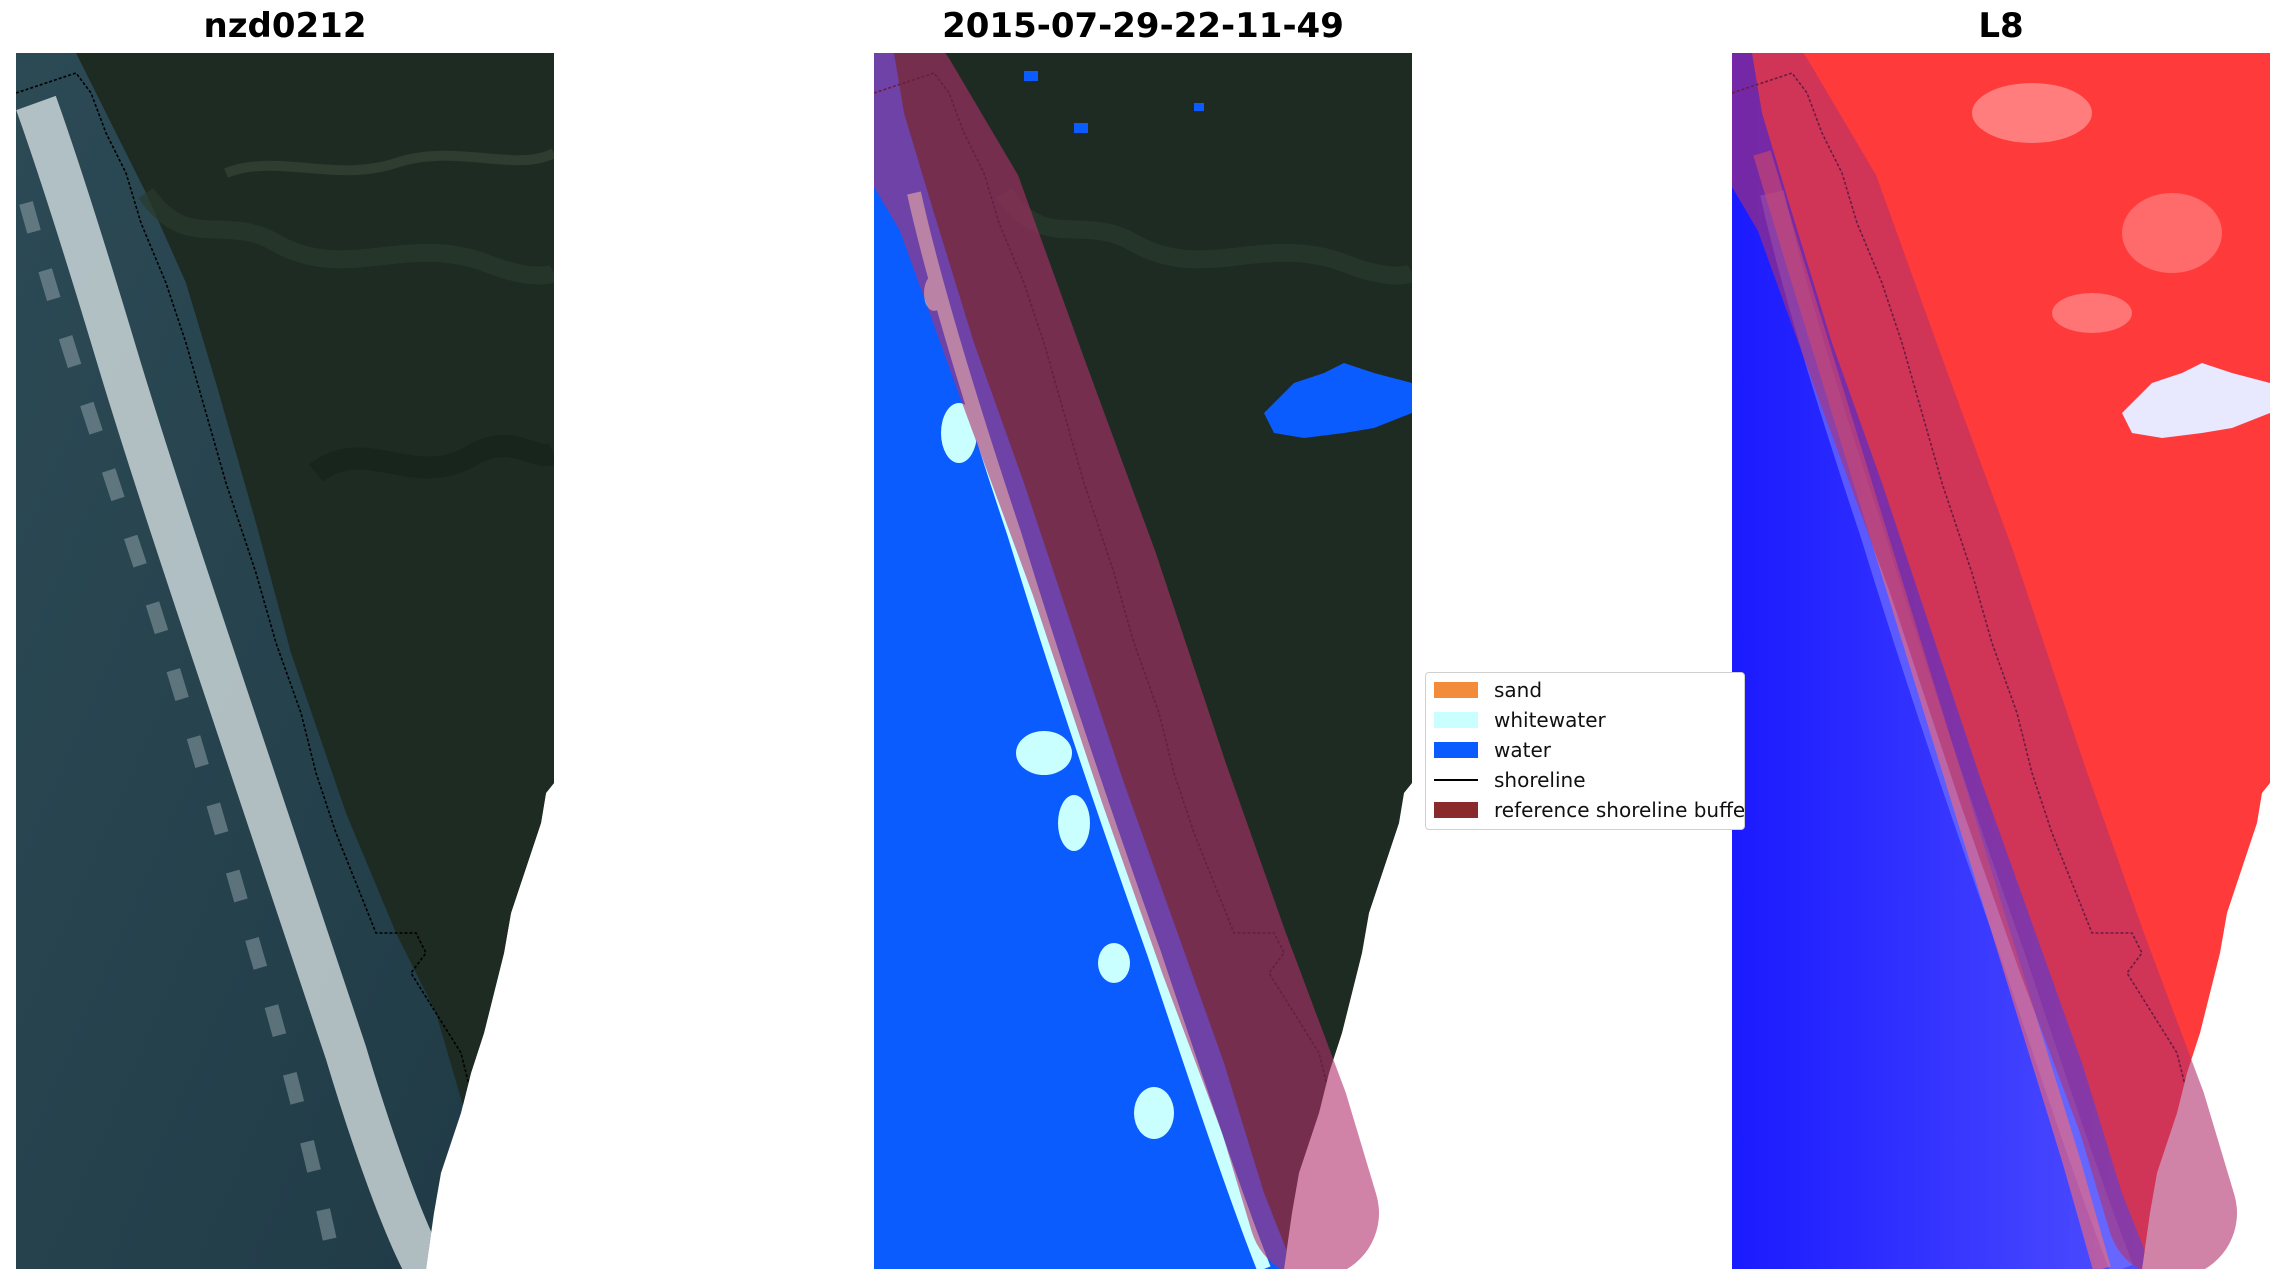  Describe the element at coordinates (2196, 400) in the screenshot. I see `inland-water-index` at that location.